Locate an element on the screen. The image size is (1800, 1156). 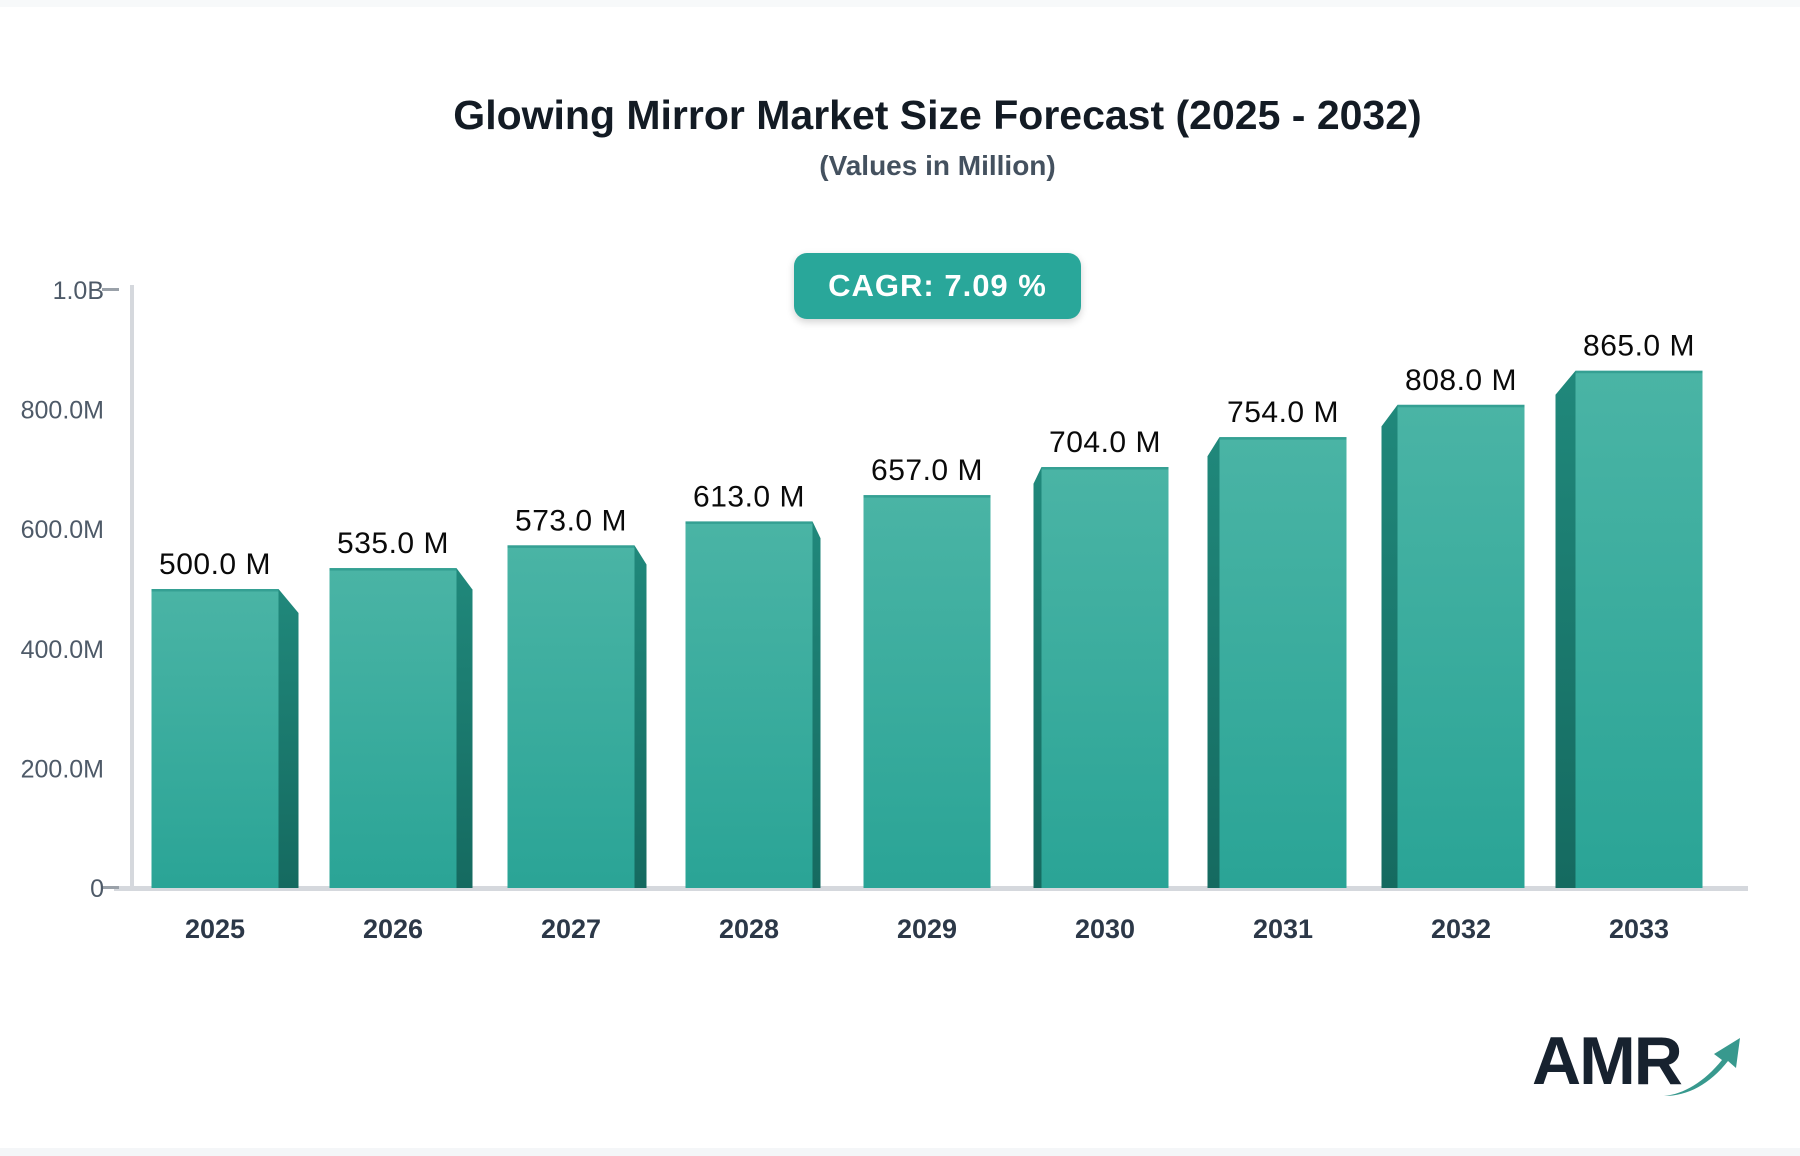
bar-side-2032 is located at coordinates (1389, 646).